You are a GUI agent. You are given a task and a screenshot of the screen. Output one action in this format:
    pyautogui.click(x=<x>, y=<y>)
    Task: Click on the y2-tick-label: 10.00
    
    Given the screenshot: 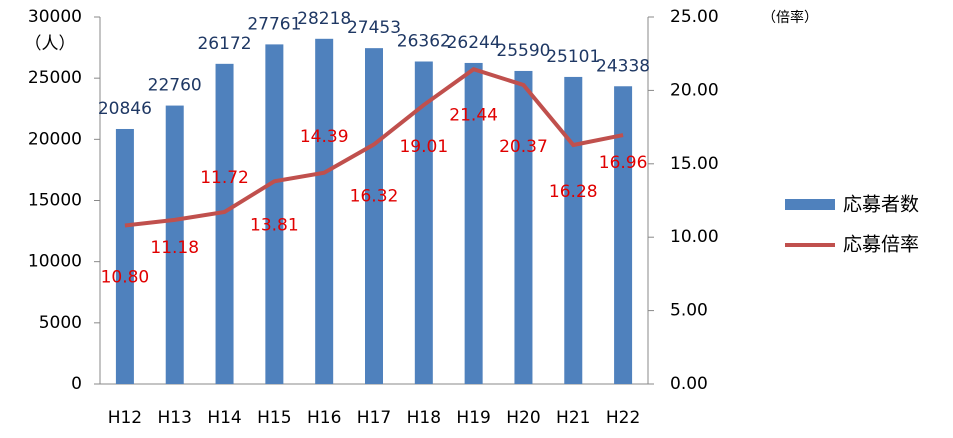 What is the action you would take?
    pyautogui.click(x=694, y=237)
    